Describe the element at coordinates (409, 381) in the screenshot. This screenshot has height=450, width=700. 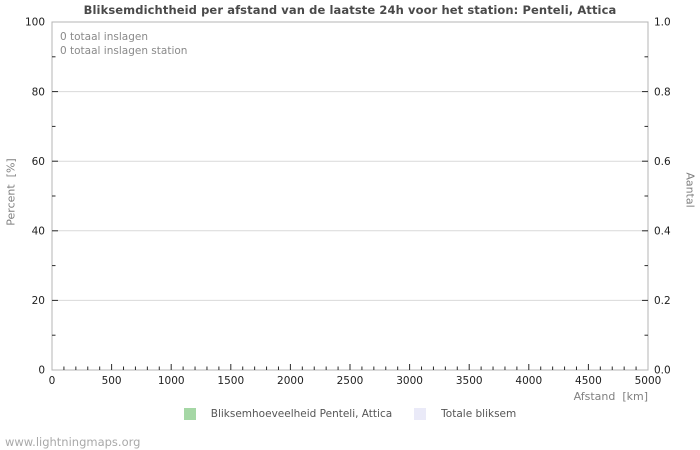
I see `x-tick-label: 3000` at that location.